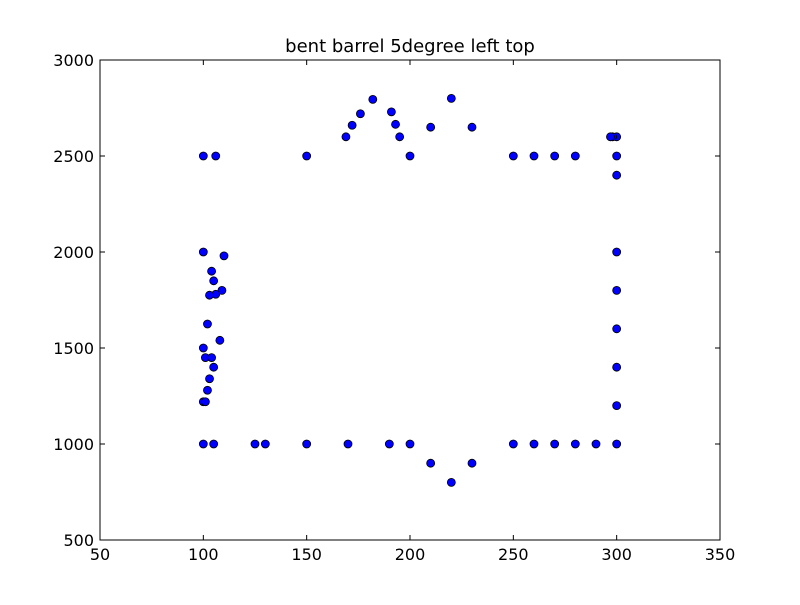 The image size is (800, 605). Describe the element at coordinates (410, 554) in the screenshot. I see `x-tick-label: 200` at that location.